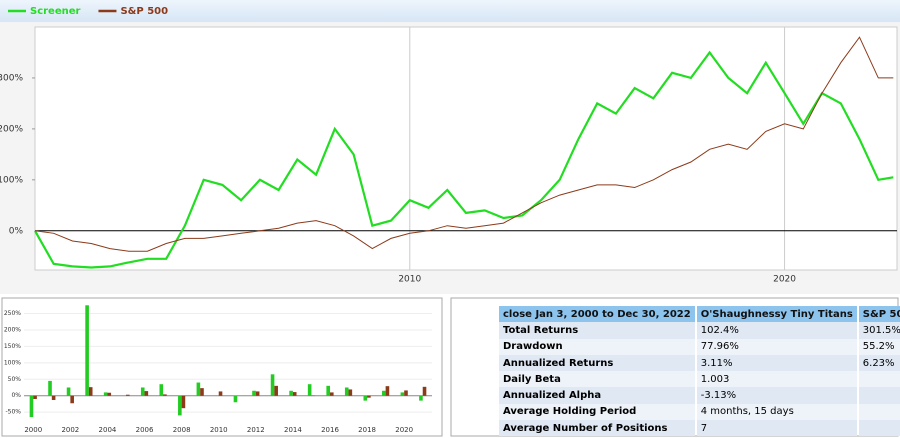  I want to click on table-row: Average Number of Positions 7, so click(699, 428).